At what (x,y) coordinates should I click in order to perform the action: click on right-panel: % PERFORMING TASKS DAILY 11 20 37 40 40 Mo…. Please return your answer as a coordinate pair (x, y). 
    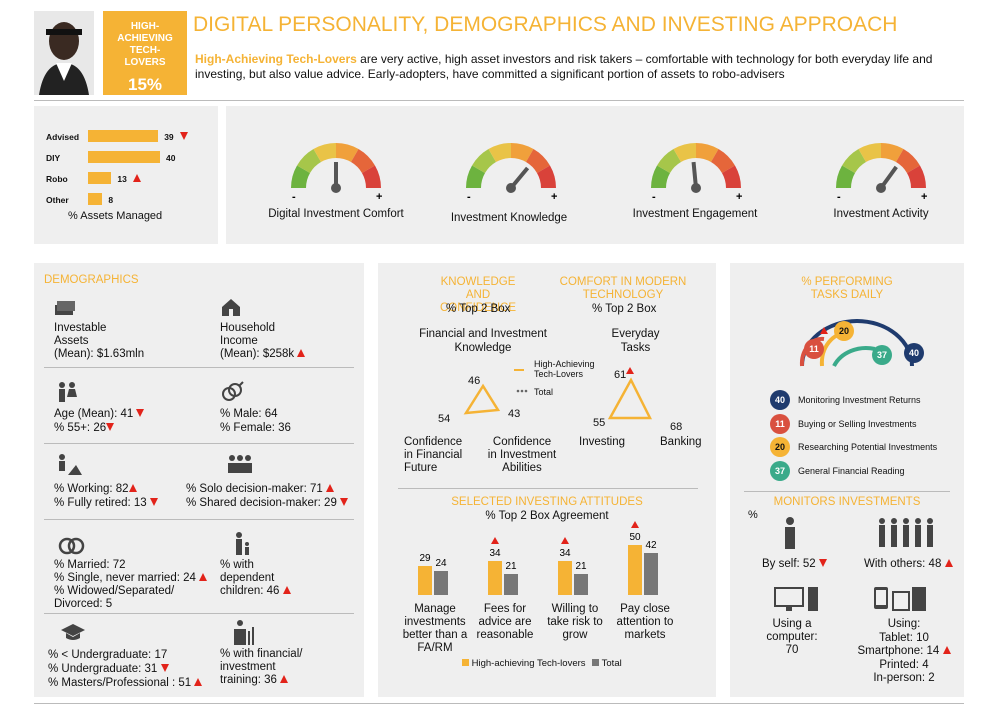
    Looking at the image, I should click on (847, 480).